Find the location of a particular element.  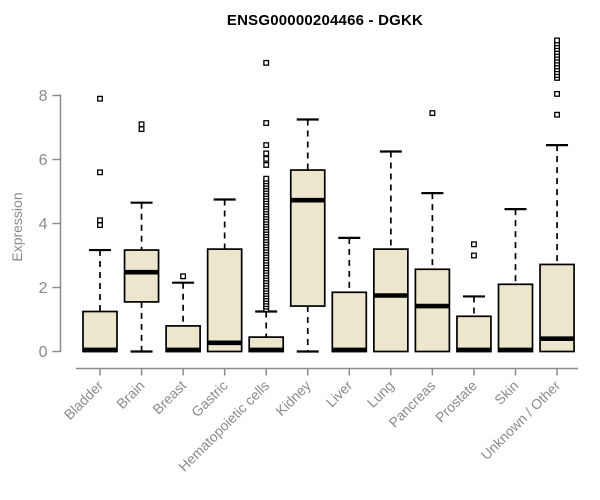

box-skin is located at coordinates (515, 318).